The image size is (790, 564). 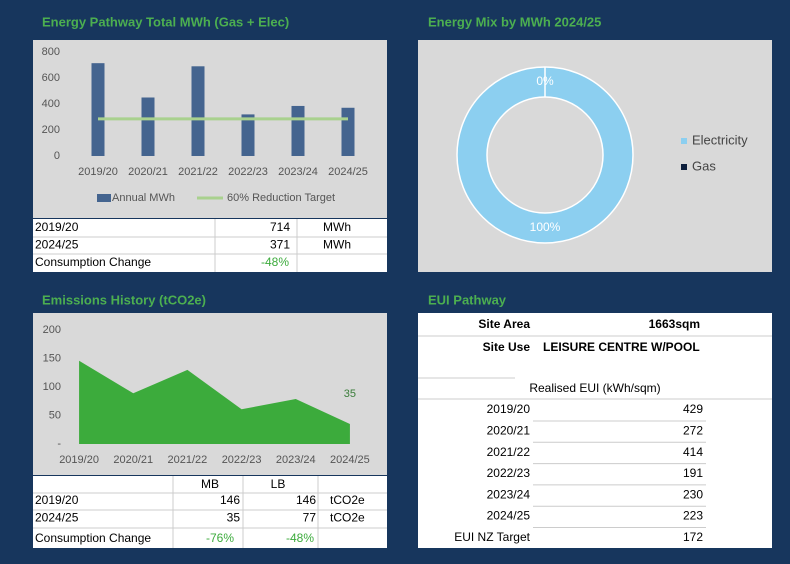 I want to click on y-tick-label: 400, so click(x=51, y=104).